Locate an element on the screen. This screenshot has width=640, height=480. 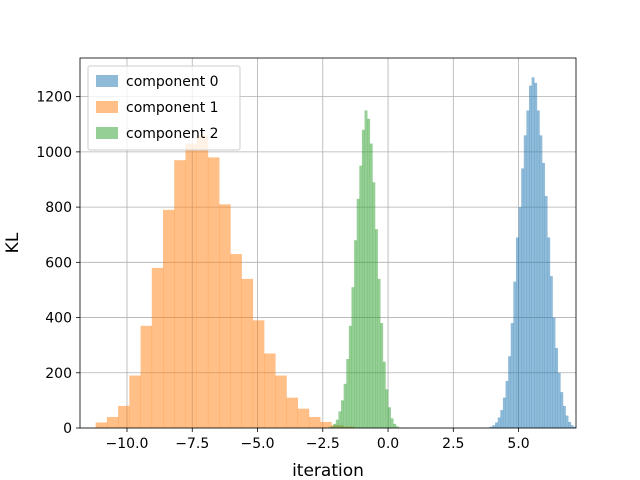
y-tick-label: 1200 is located at coordinates (54, 98).